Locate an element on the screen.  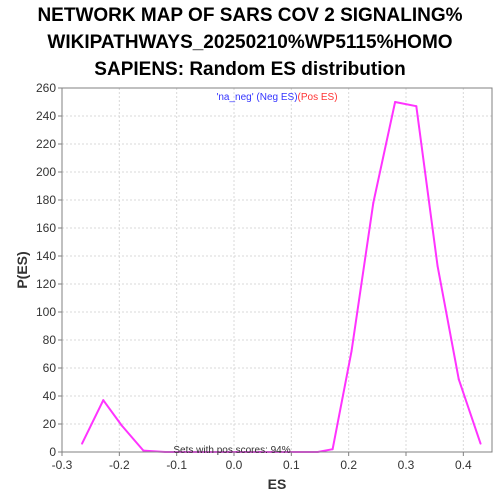
y-axis-label: P(ES) is located at coordinates (22, 269).